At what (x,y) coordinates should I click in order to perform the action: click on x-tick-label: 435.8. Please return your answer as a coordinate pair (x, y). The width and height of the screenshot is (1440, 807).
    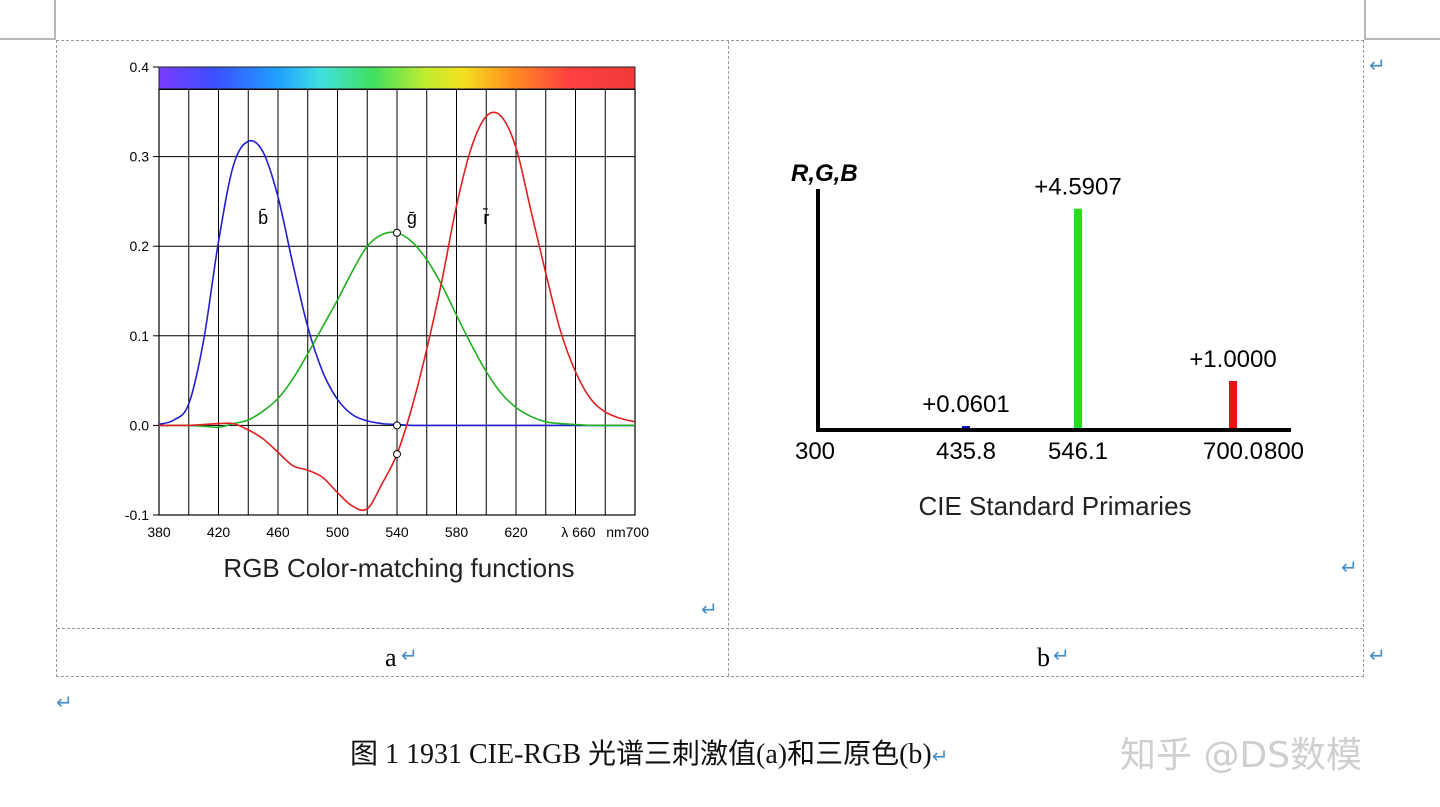
    Looking at the image, I should click on (966, 451).